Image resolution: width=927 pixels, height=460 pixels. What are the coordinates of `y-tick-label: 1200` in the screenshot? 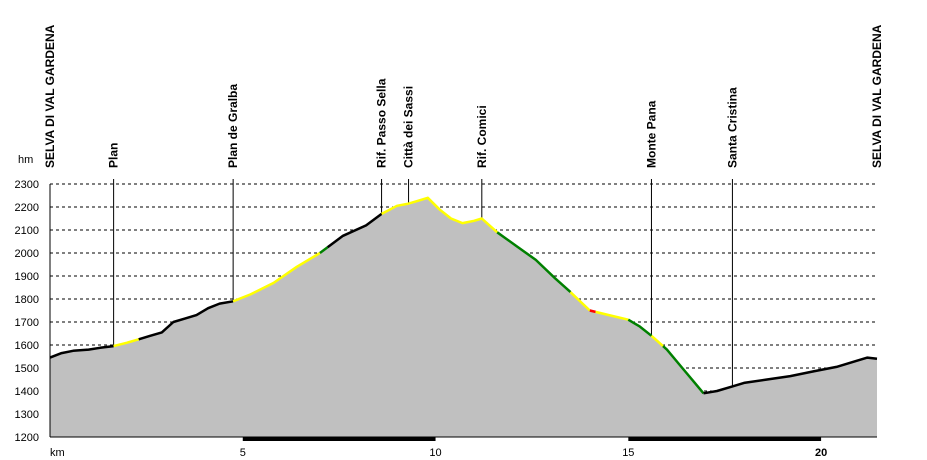 It's located at (27, 438).